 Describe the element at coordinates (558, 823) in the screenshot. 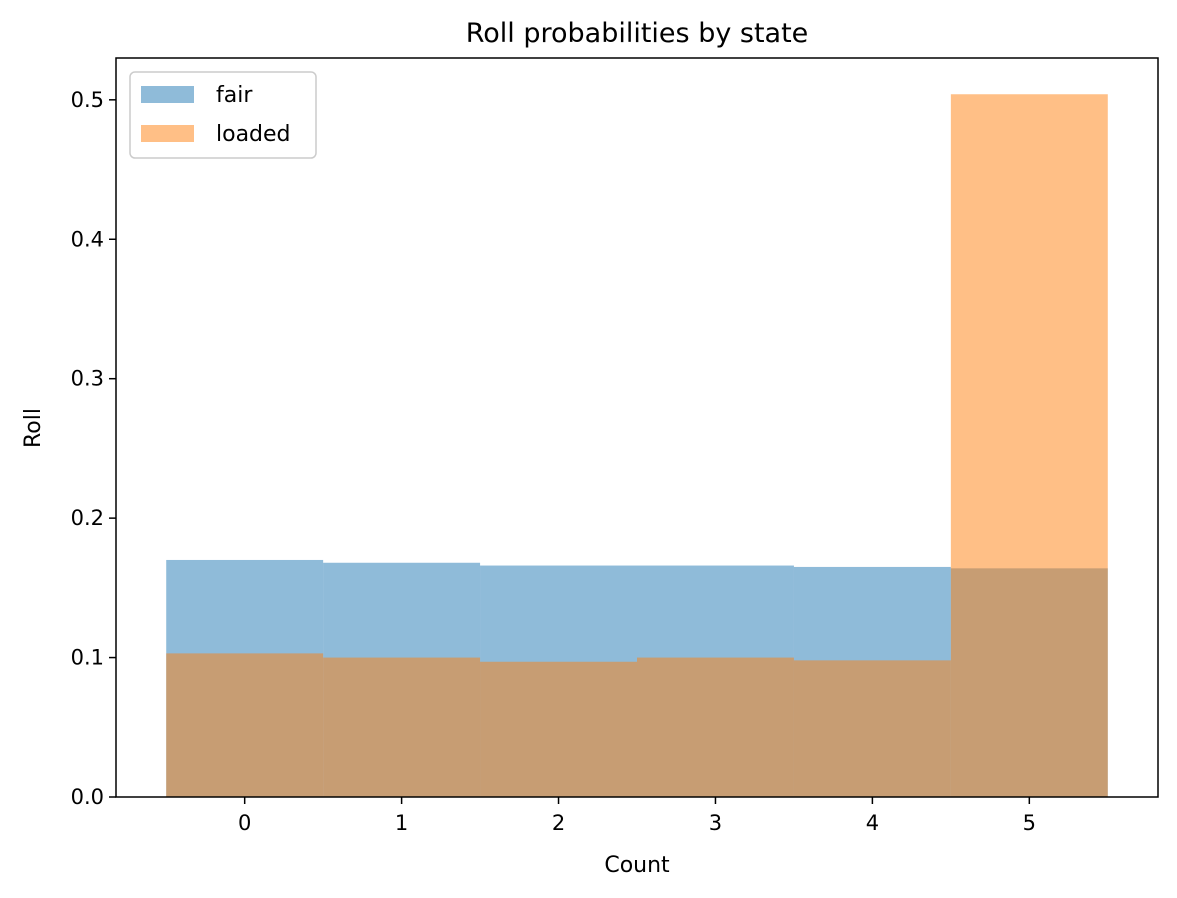

I see `x-tick-label: 2` at that location.